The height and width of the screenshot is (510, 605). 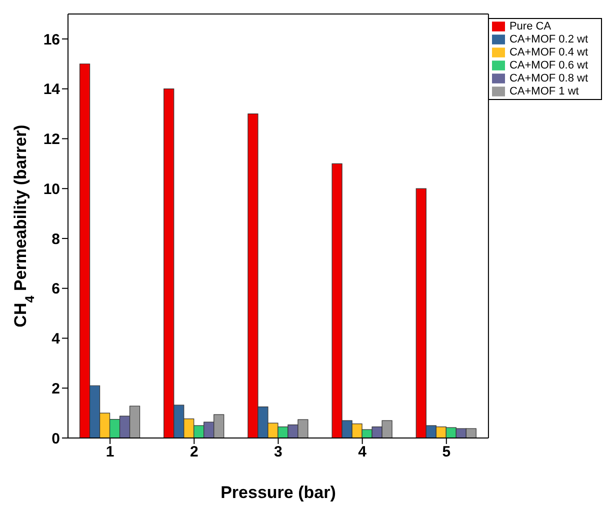 What do you see at coordinates (278, 452) in the screenshot?
I see `x-tick-label: 3` at bounding box center [278, 452].